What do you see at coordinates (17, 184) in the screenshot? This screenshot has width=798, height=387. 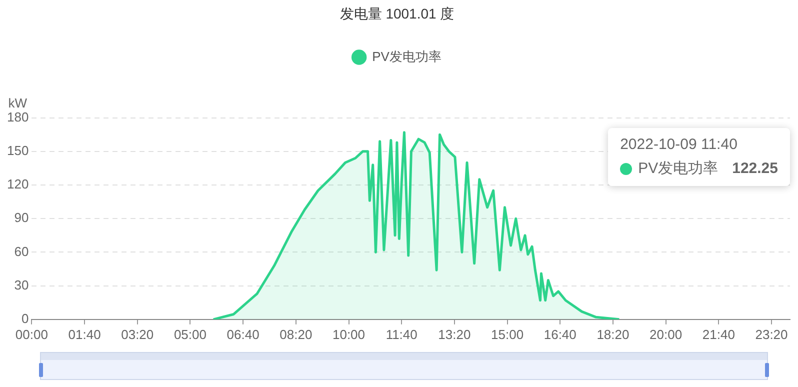 I see `y-tick-label: 120` at bounding box center [17, 184].